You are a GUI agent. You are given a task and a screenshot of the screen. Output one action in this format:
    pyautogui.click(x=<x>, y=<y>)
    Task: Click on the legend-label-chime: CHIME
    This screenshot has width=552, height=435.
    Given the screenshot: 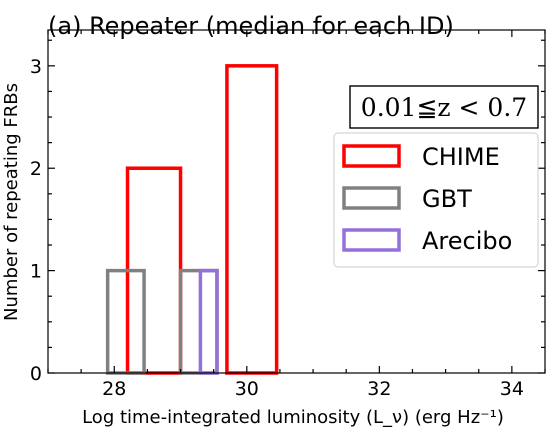 What is the action you would take?
    pyautogui.click(x=461, y=157)
    